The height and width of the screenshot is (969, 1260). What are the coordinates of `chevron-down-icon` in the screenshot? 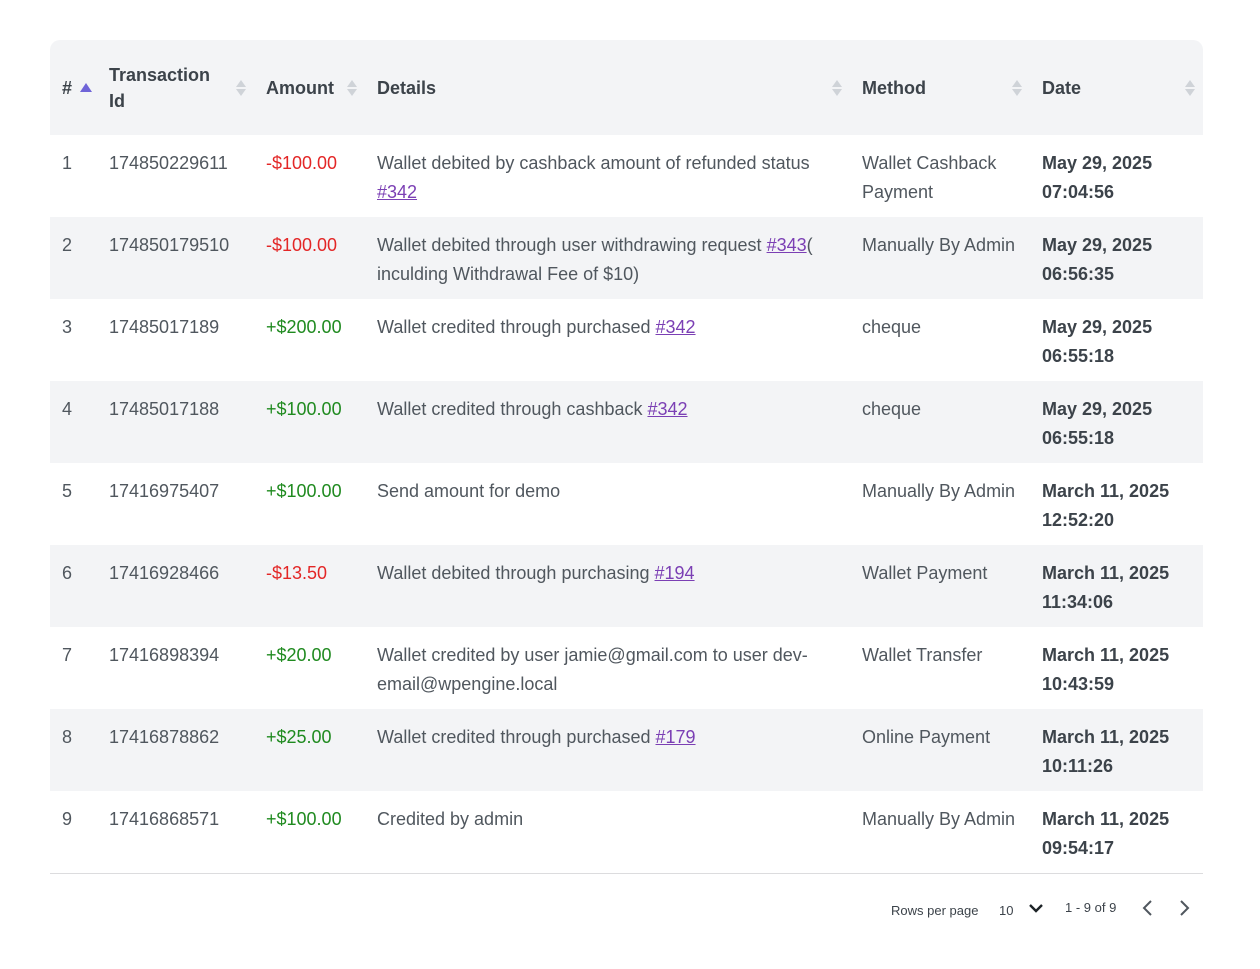 It's located at (1036, 908).